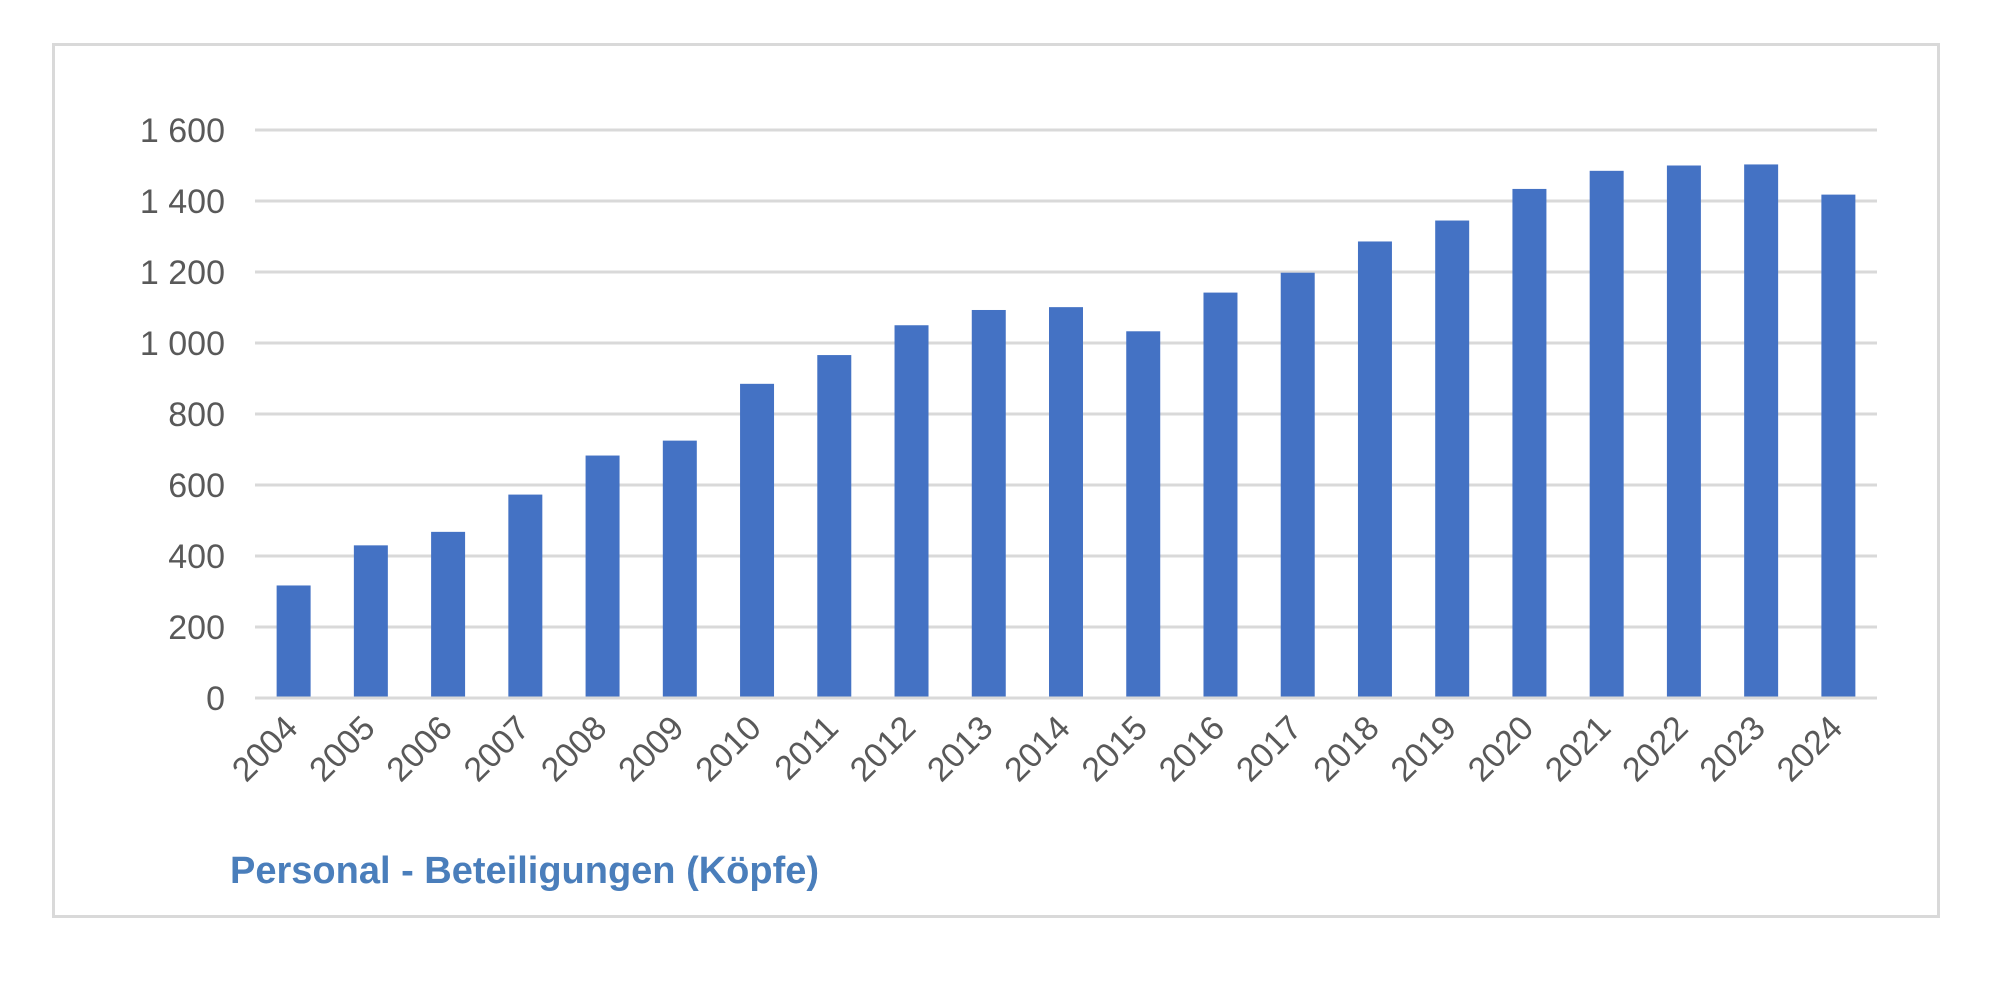 This screenshot has width=2000, height=995. I want to click on x-tick-label: 2018, so click(1346, 749).